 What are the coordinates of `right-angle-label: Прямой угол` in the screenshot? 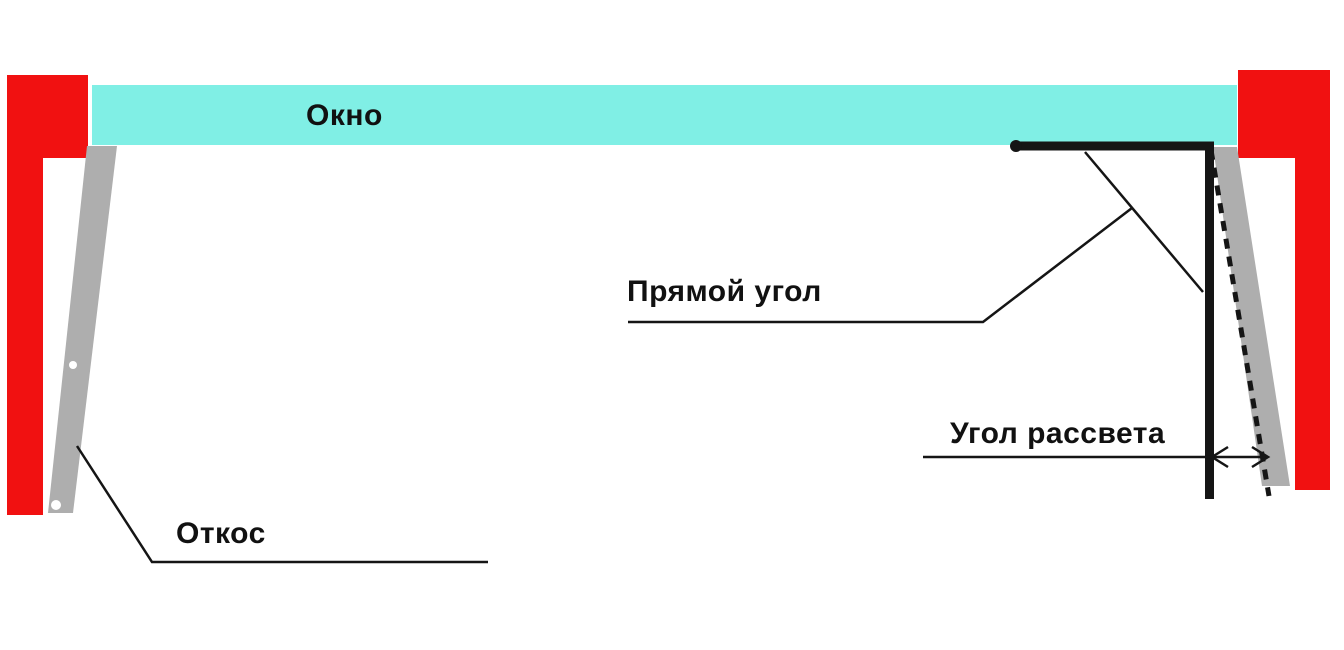 It's located at (724, 291).